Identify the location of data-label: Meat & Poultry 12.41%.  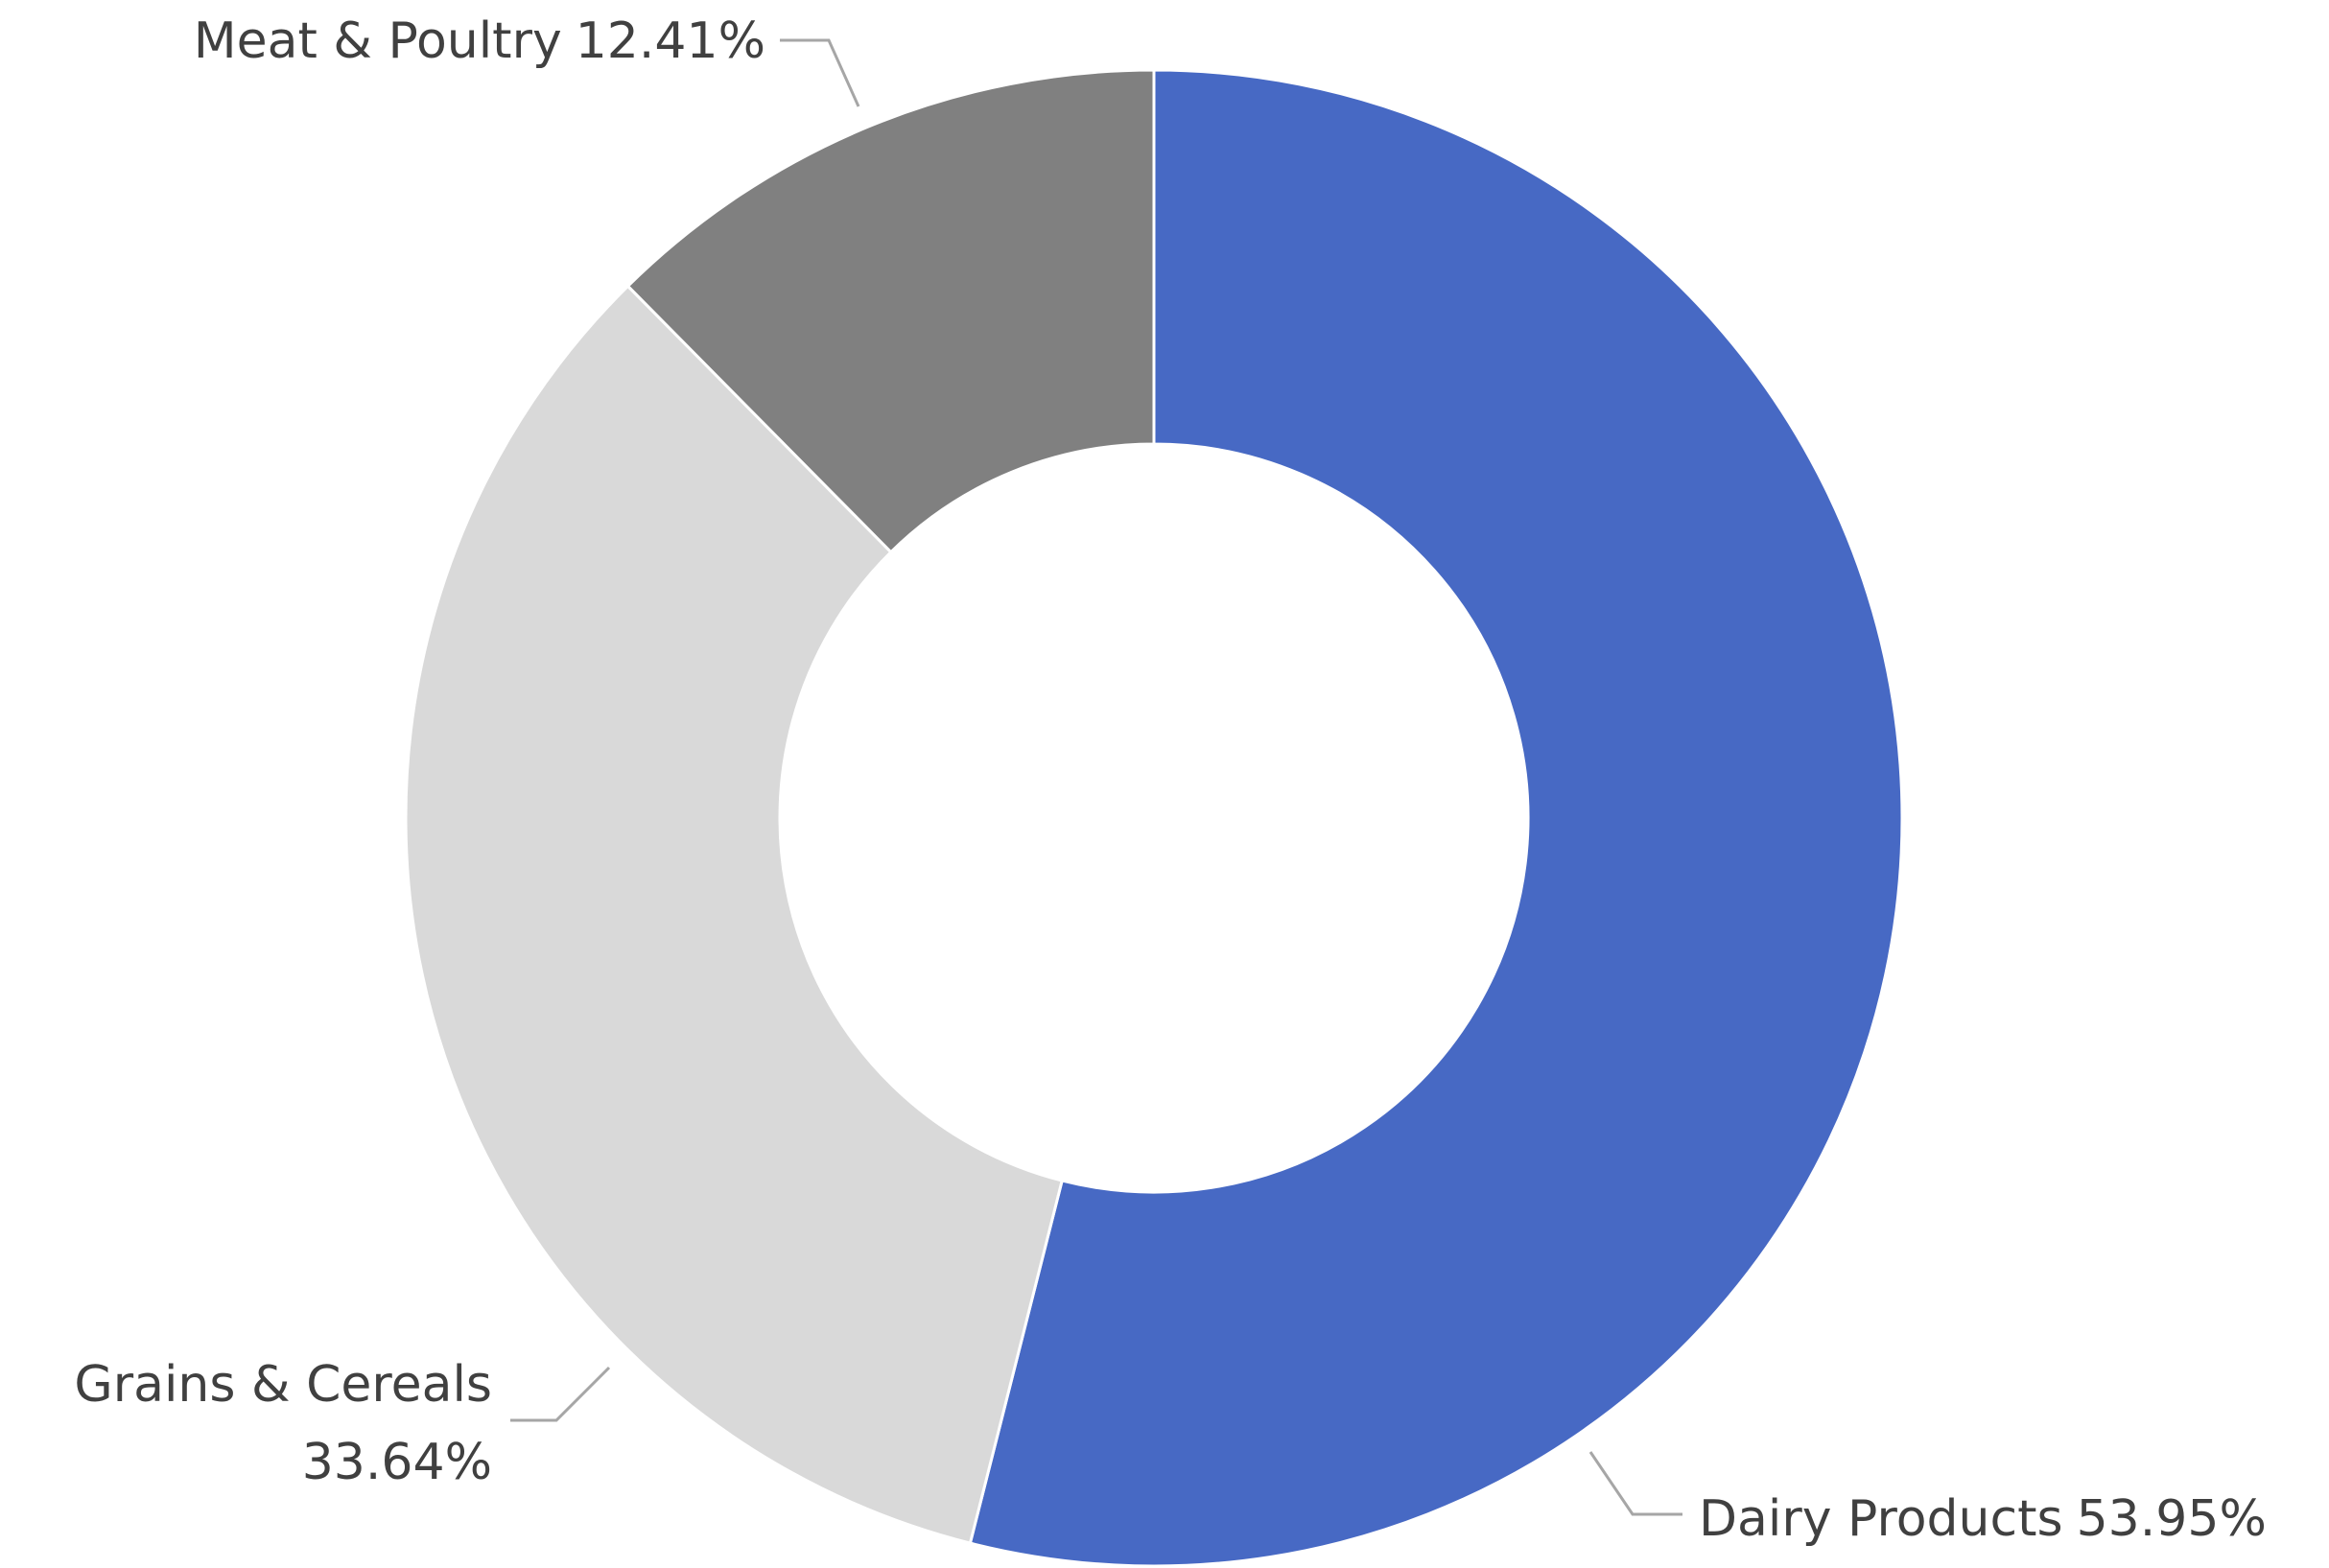
(479, 41).